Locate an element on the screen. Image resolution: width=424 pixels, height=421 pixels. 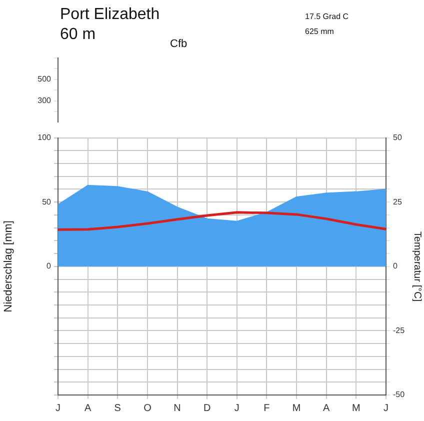
y-tick-label: 0 is located at coordinates (49, 266).